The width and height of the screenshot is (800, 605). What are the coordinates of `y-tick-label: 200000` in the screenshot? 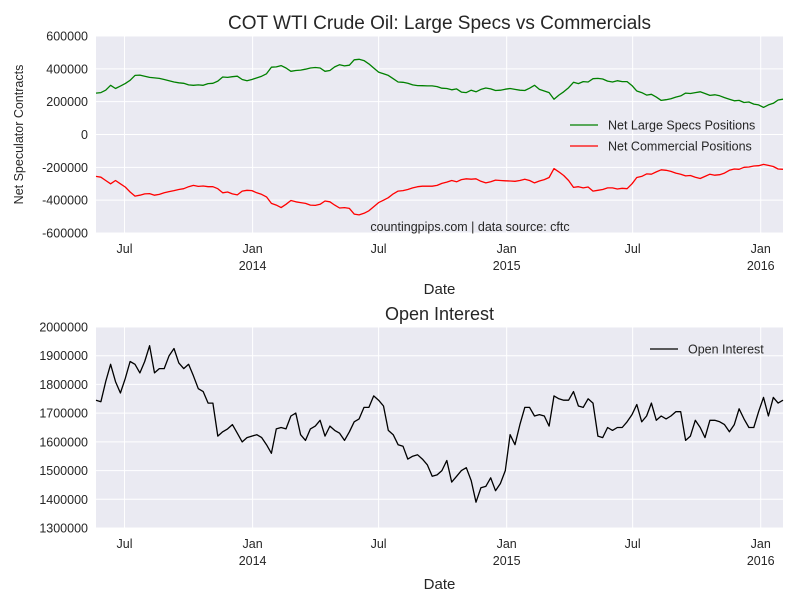 It's located at (67, 102).